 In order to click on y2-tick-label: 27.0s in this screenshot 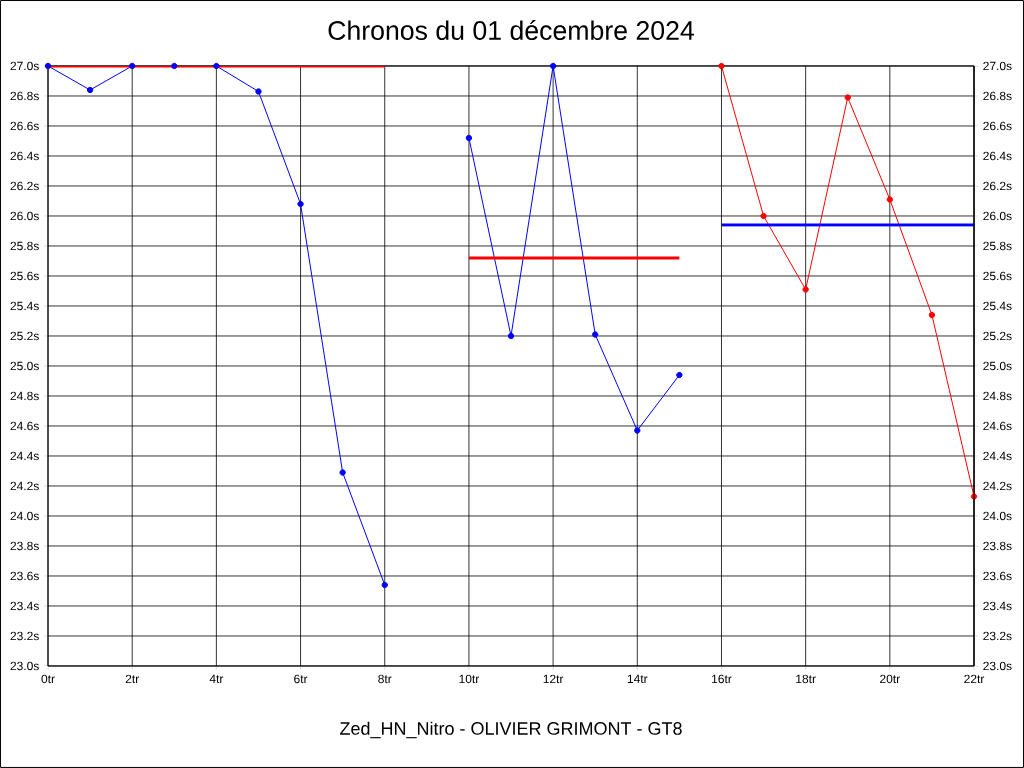, I will do `click(997, 66)`.